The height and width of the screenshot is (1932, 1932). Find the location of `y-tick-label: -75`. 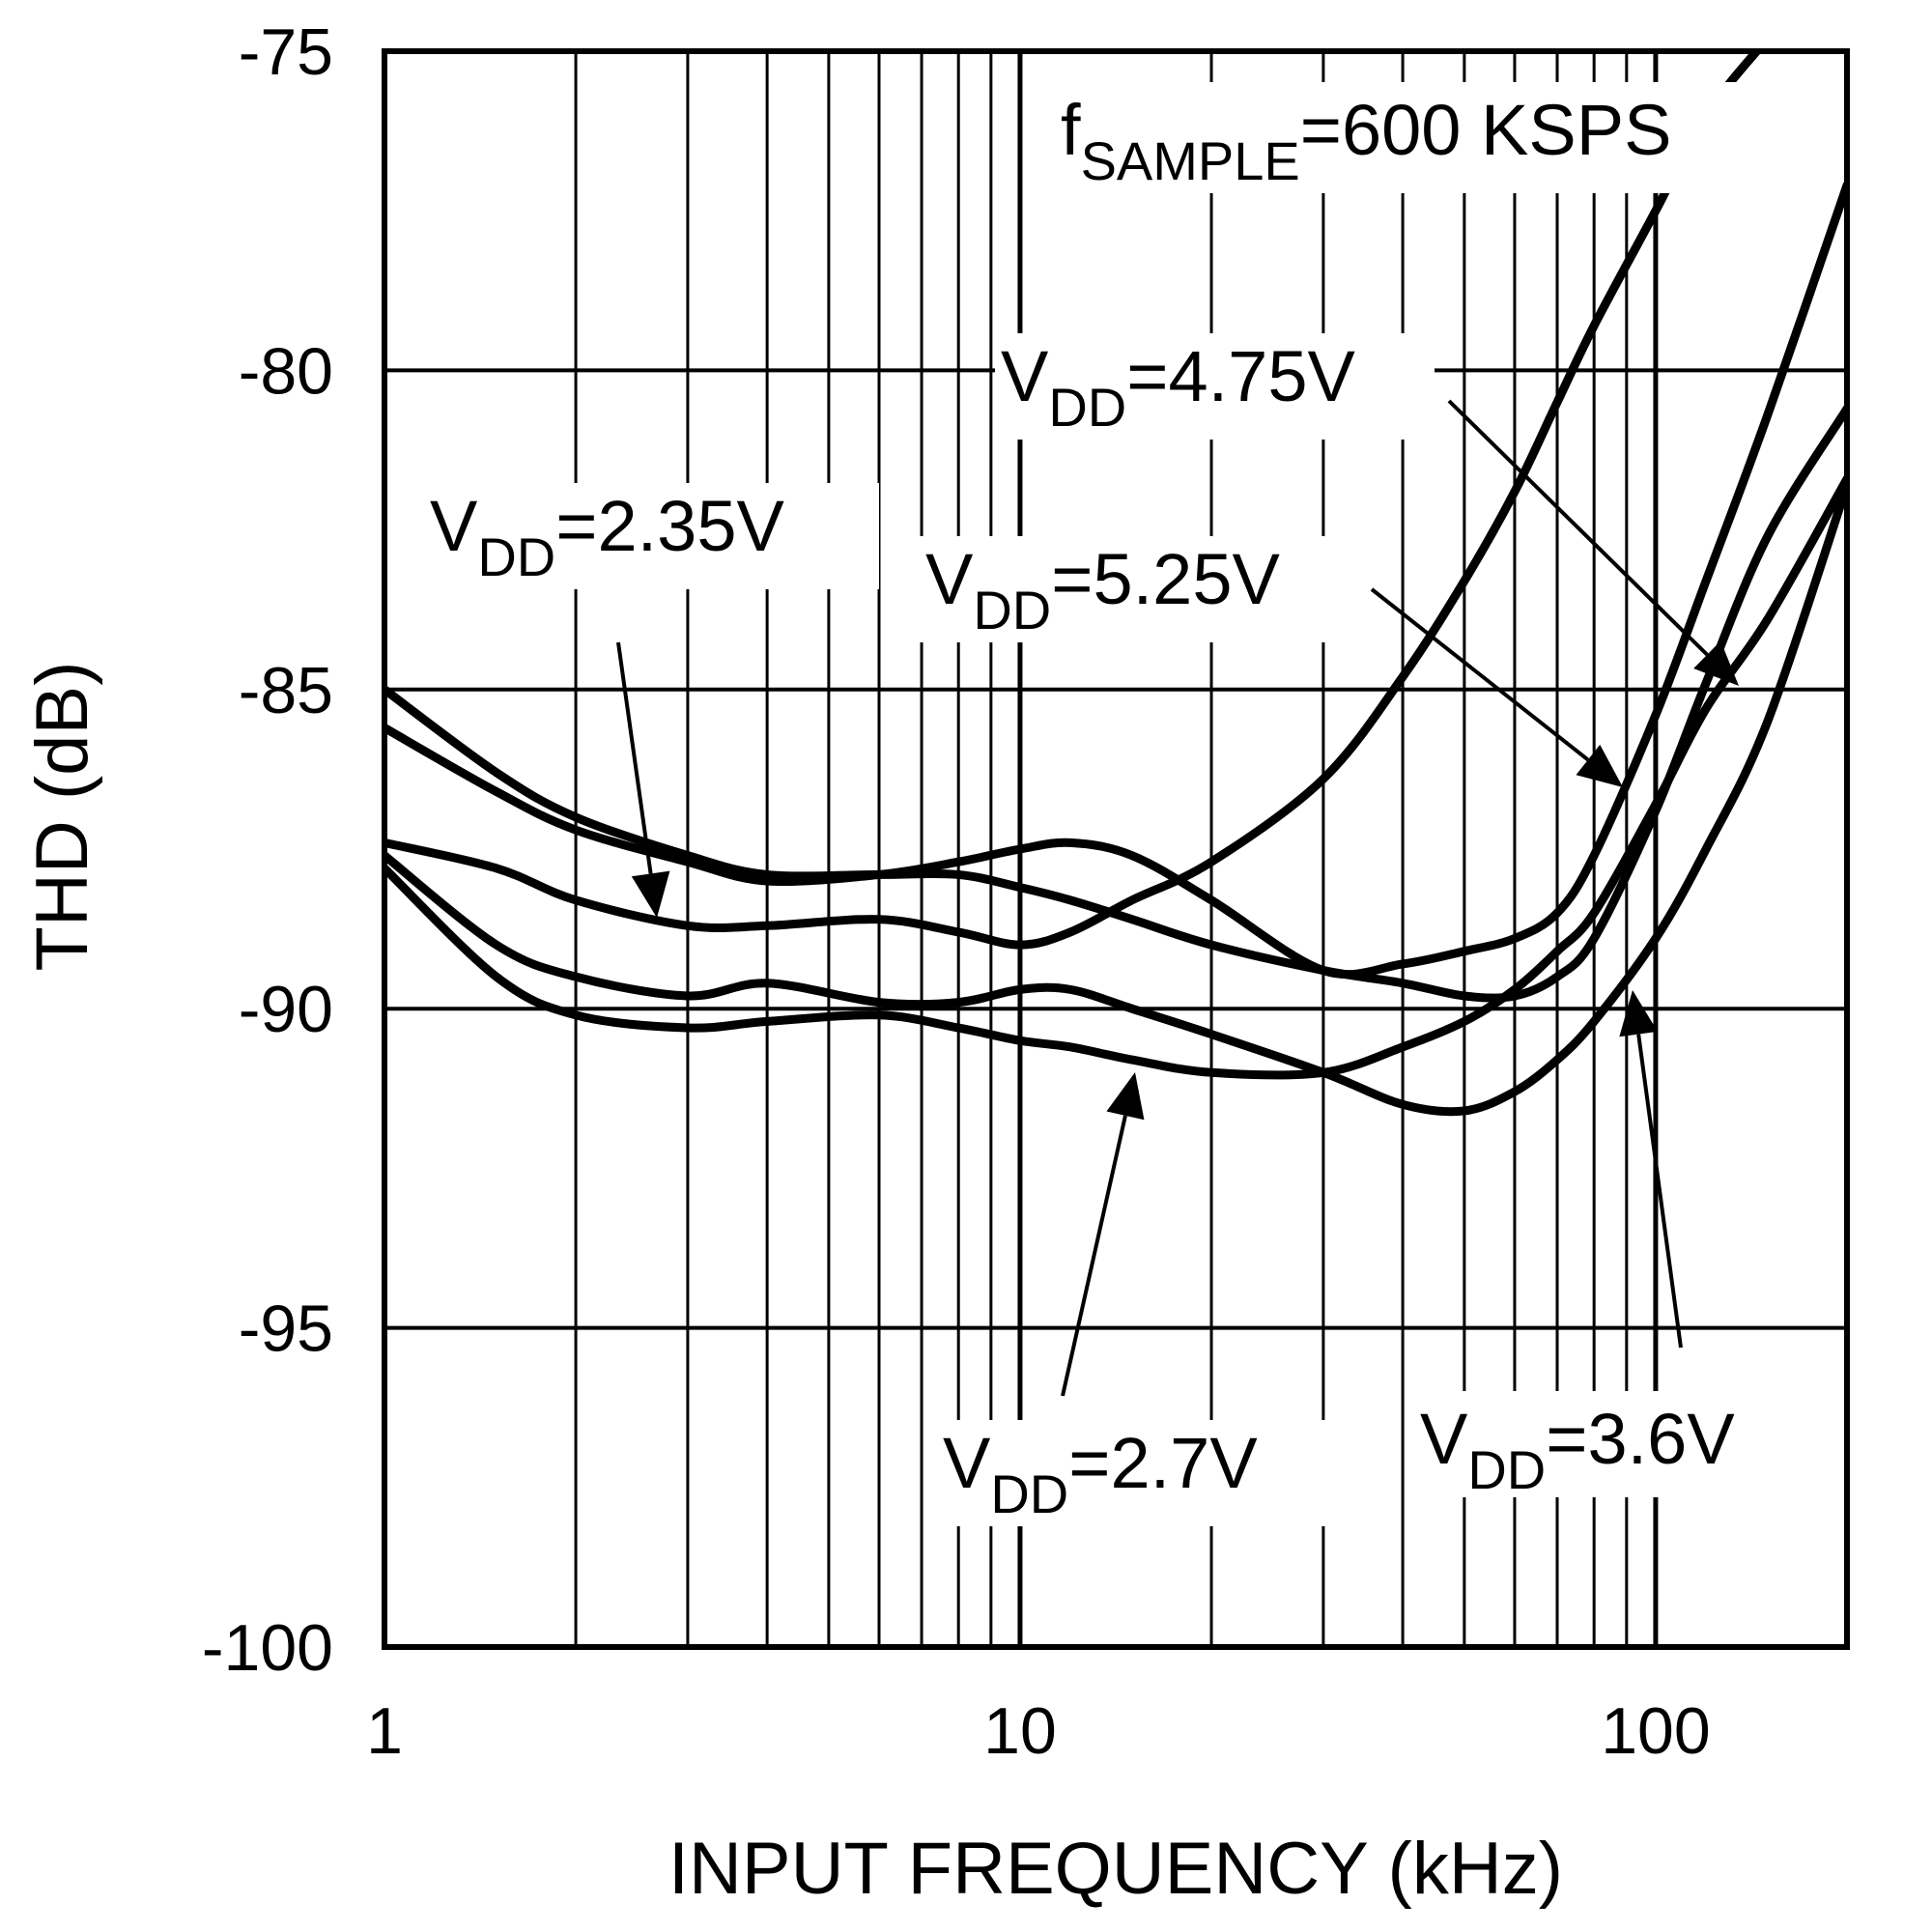

y-tick-label: -75 is located at coordinates (286, 52).